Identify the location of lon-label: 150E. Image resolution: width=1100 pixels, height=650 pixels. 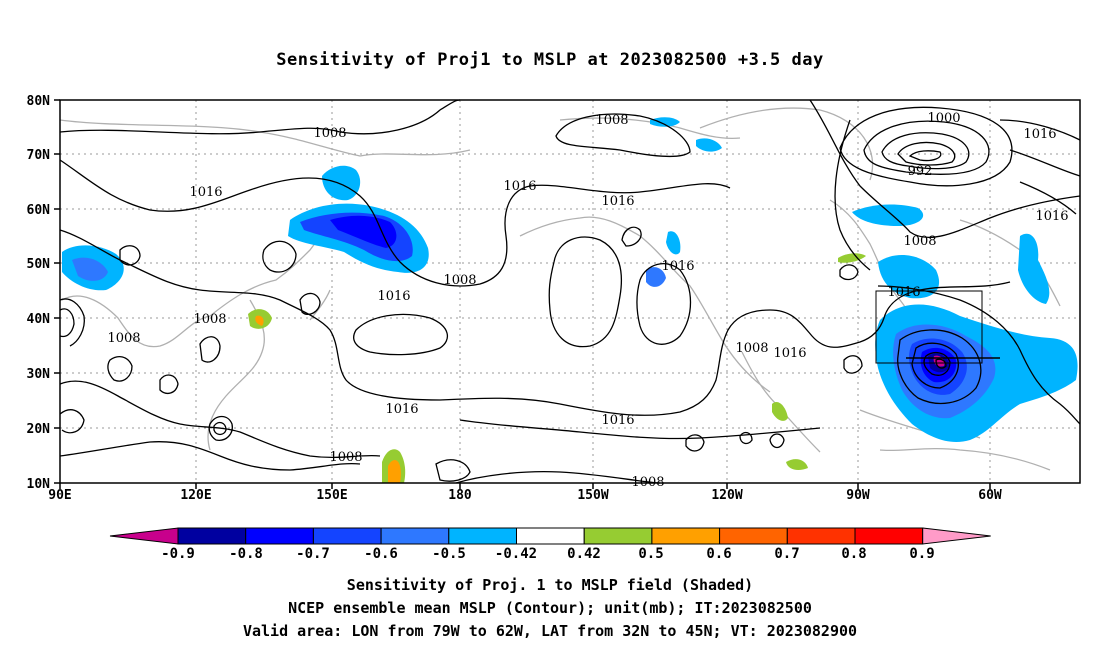
(331, 495).